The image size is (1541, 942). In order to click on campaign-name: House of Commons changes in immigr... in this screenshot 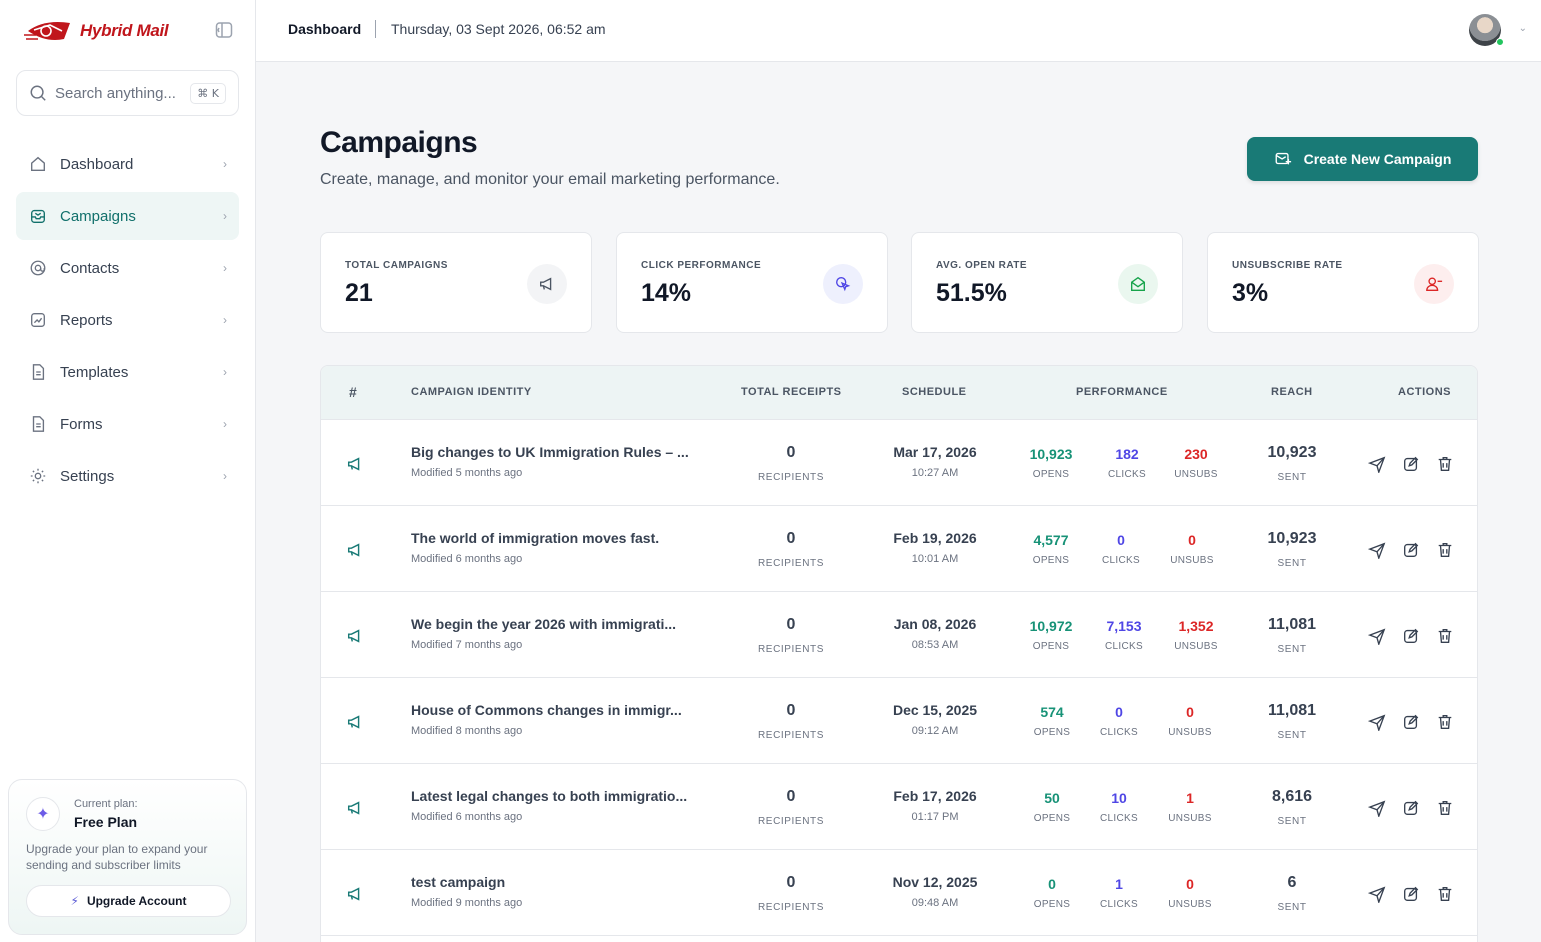, I will do `click(546, 710)`.